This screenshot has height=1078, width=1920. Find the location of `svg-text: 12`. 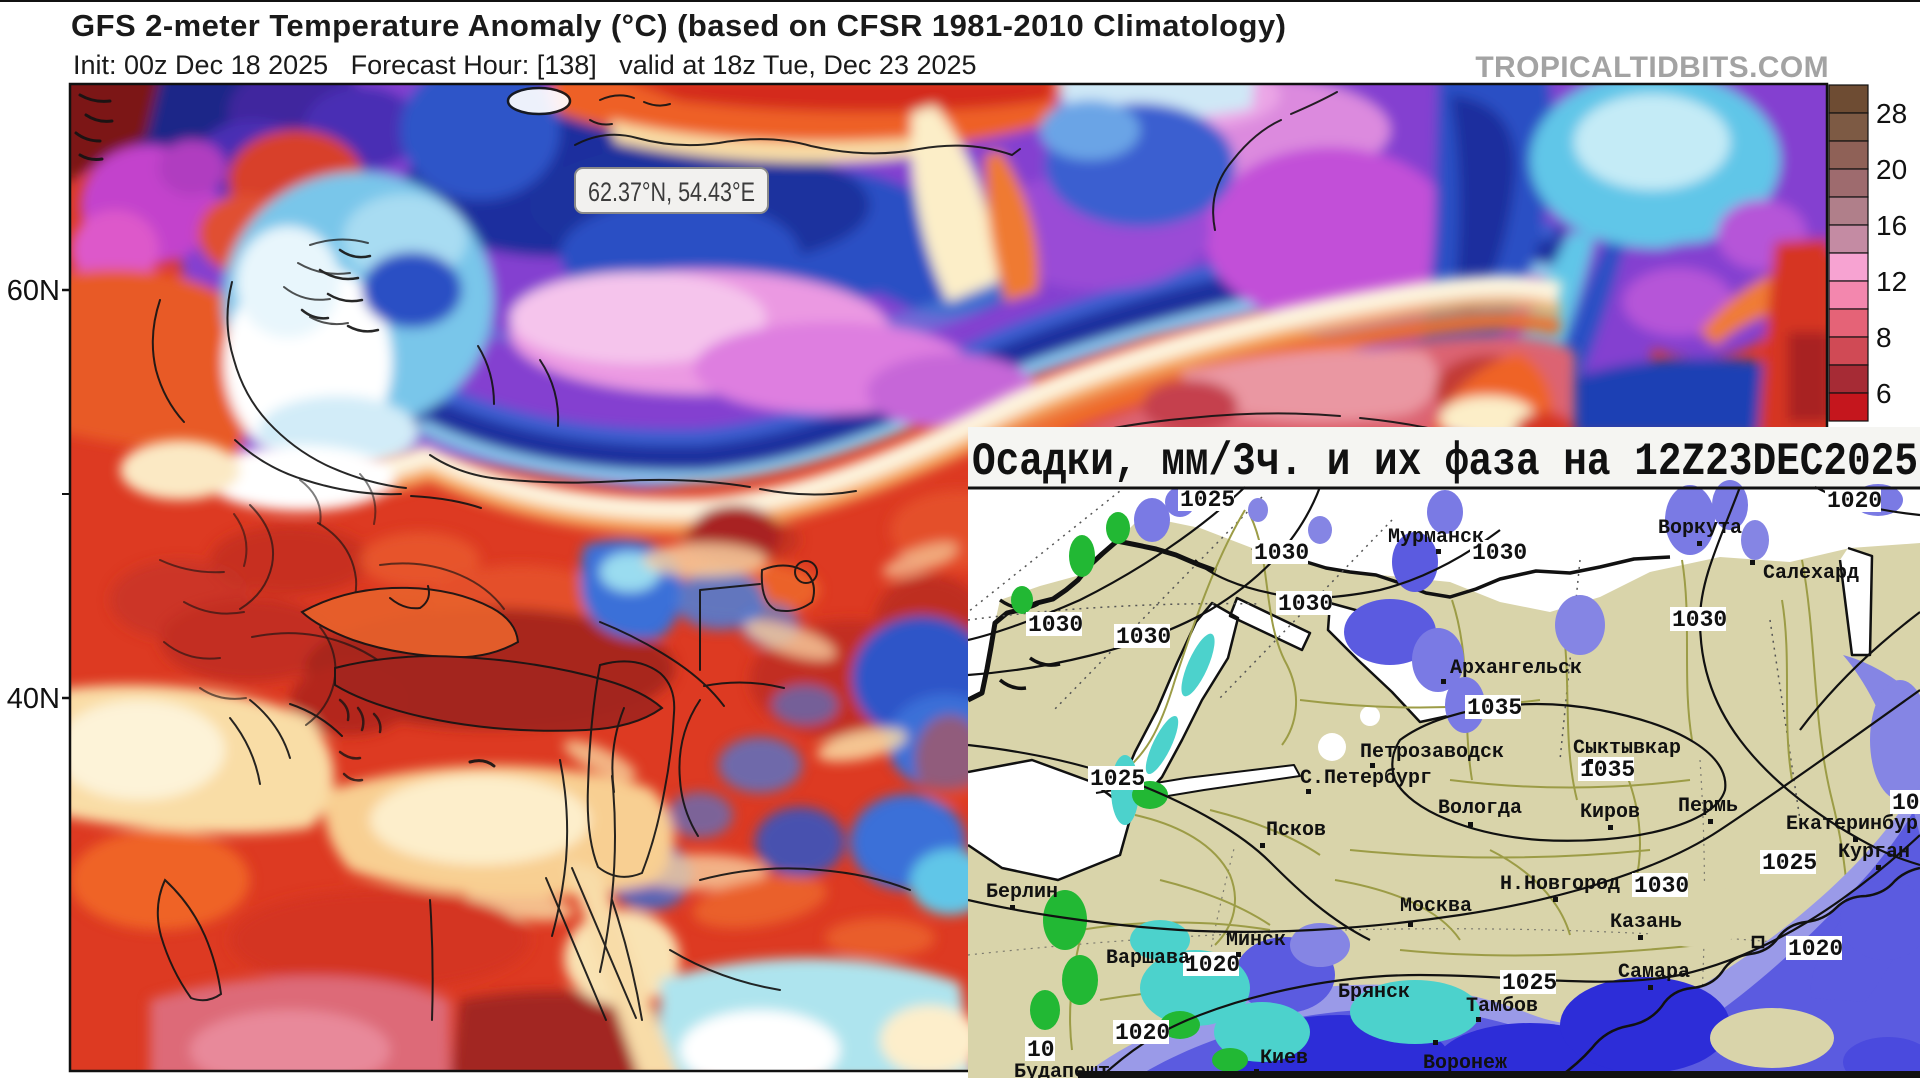

svg-text: 12 is located at coordinates (1891, 281).